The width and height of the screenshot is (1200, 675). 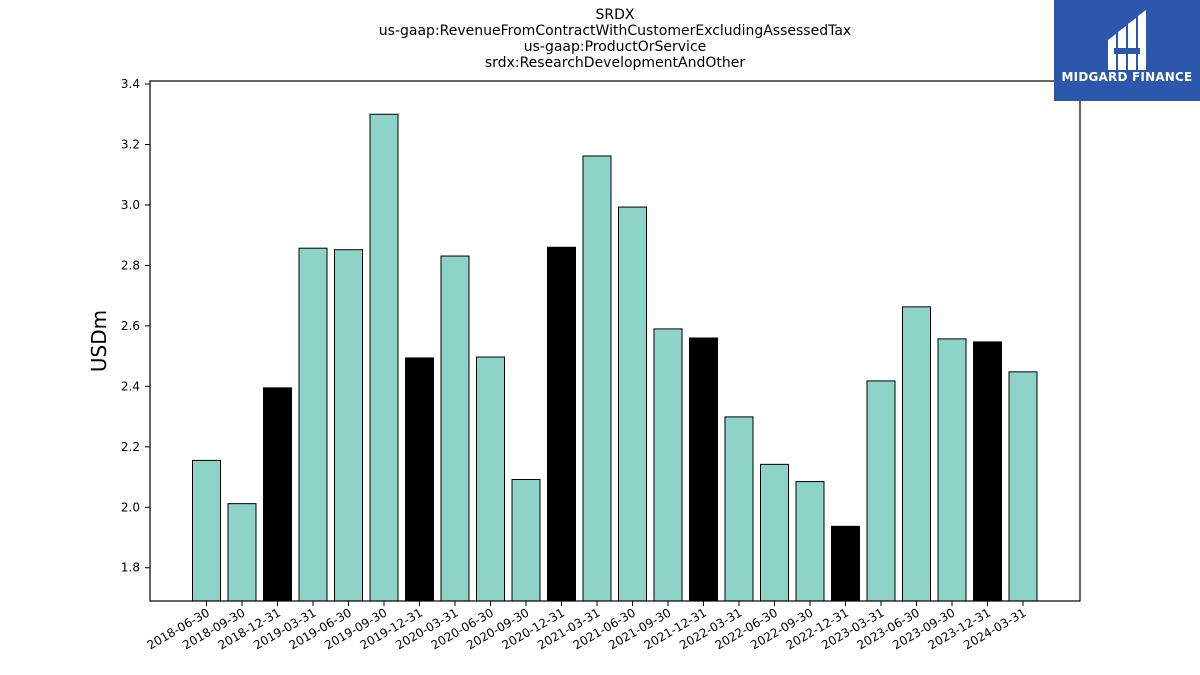 I want to click on y-tick-label: 3.4, so click(x=130, y=84).